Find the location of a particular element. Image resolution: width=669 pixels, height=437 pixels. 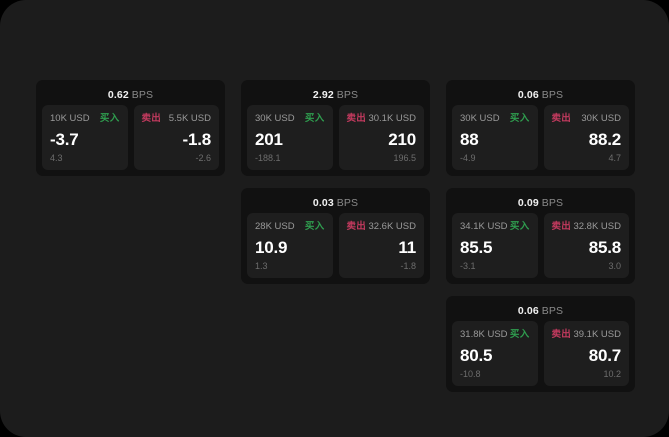

buy-subvalue: -3.1 is located at coordinates (468, 266).